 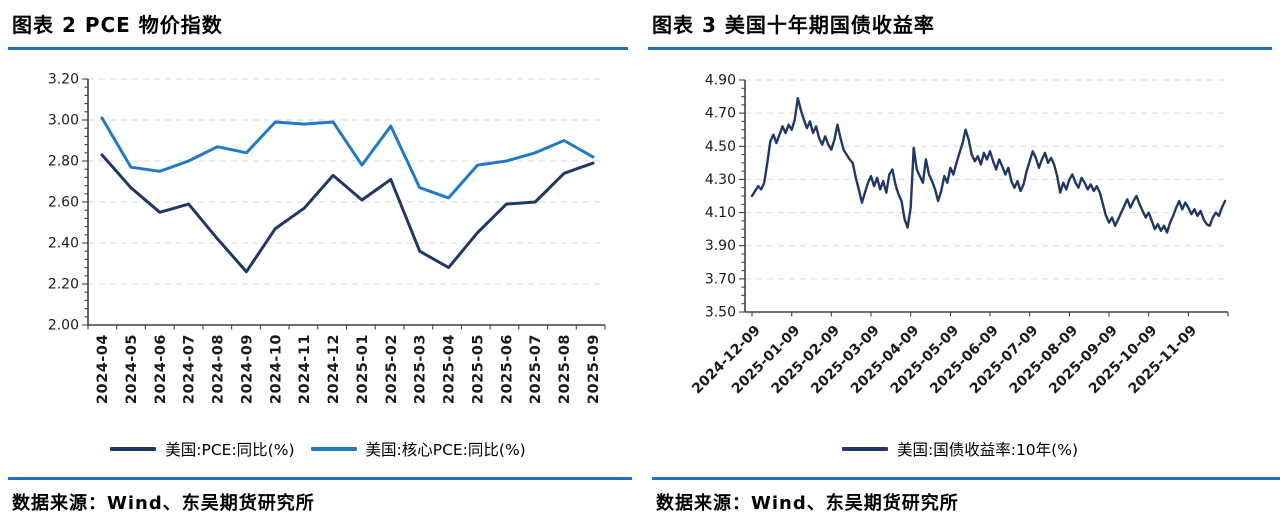 I want to click on x-axis-label: 2024-05, so click(x=132, y=369).